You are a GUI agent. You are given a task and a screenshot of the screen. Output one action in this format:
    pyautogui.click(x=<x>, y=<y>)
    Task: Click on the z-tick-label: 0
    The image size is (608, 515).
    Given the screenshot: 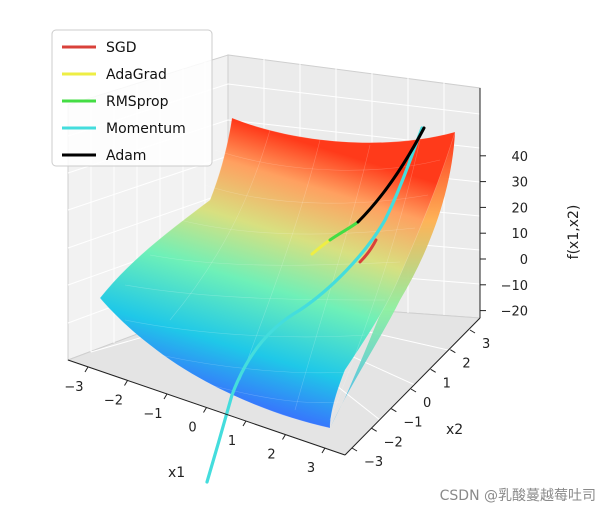 What is the action you would take?
    pyautogui.click(x=524, y=260)
    